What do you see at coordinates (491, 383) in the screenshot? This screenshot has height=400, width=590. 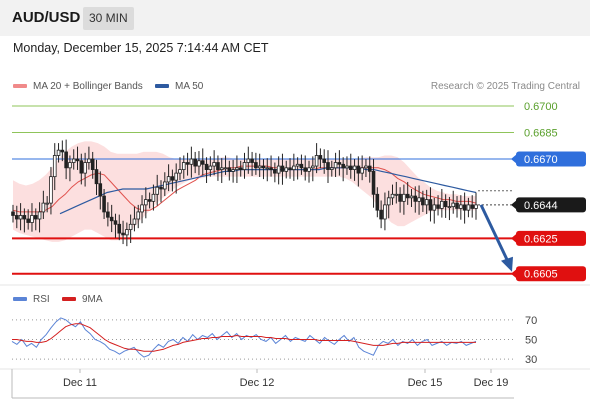 I see `x-tick-label: Dec 19` at bounding box center [491, 383].